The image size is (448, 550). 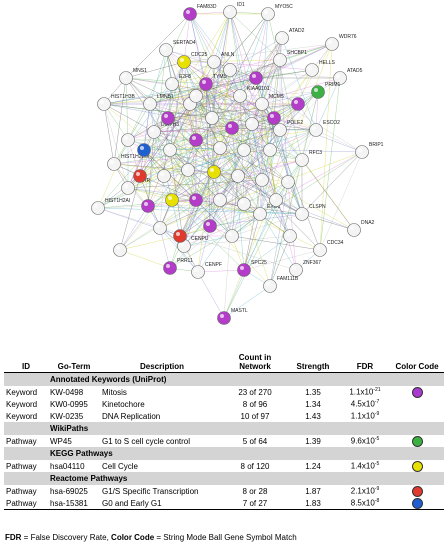 What do you see at coordinates (178, 266) in the screenshot?
I see `gene-node: PRR11` at bounding box center [178, 266].